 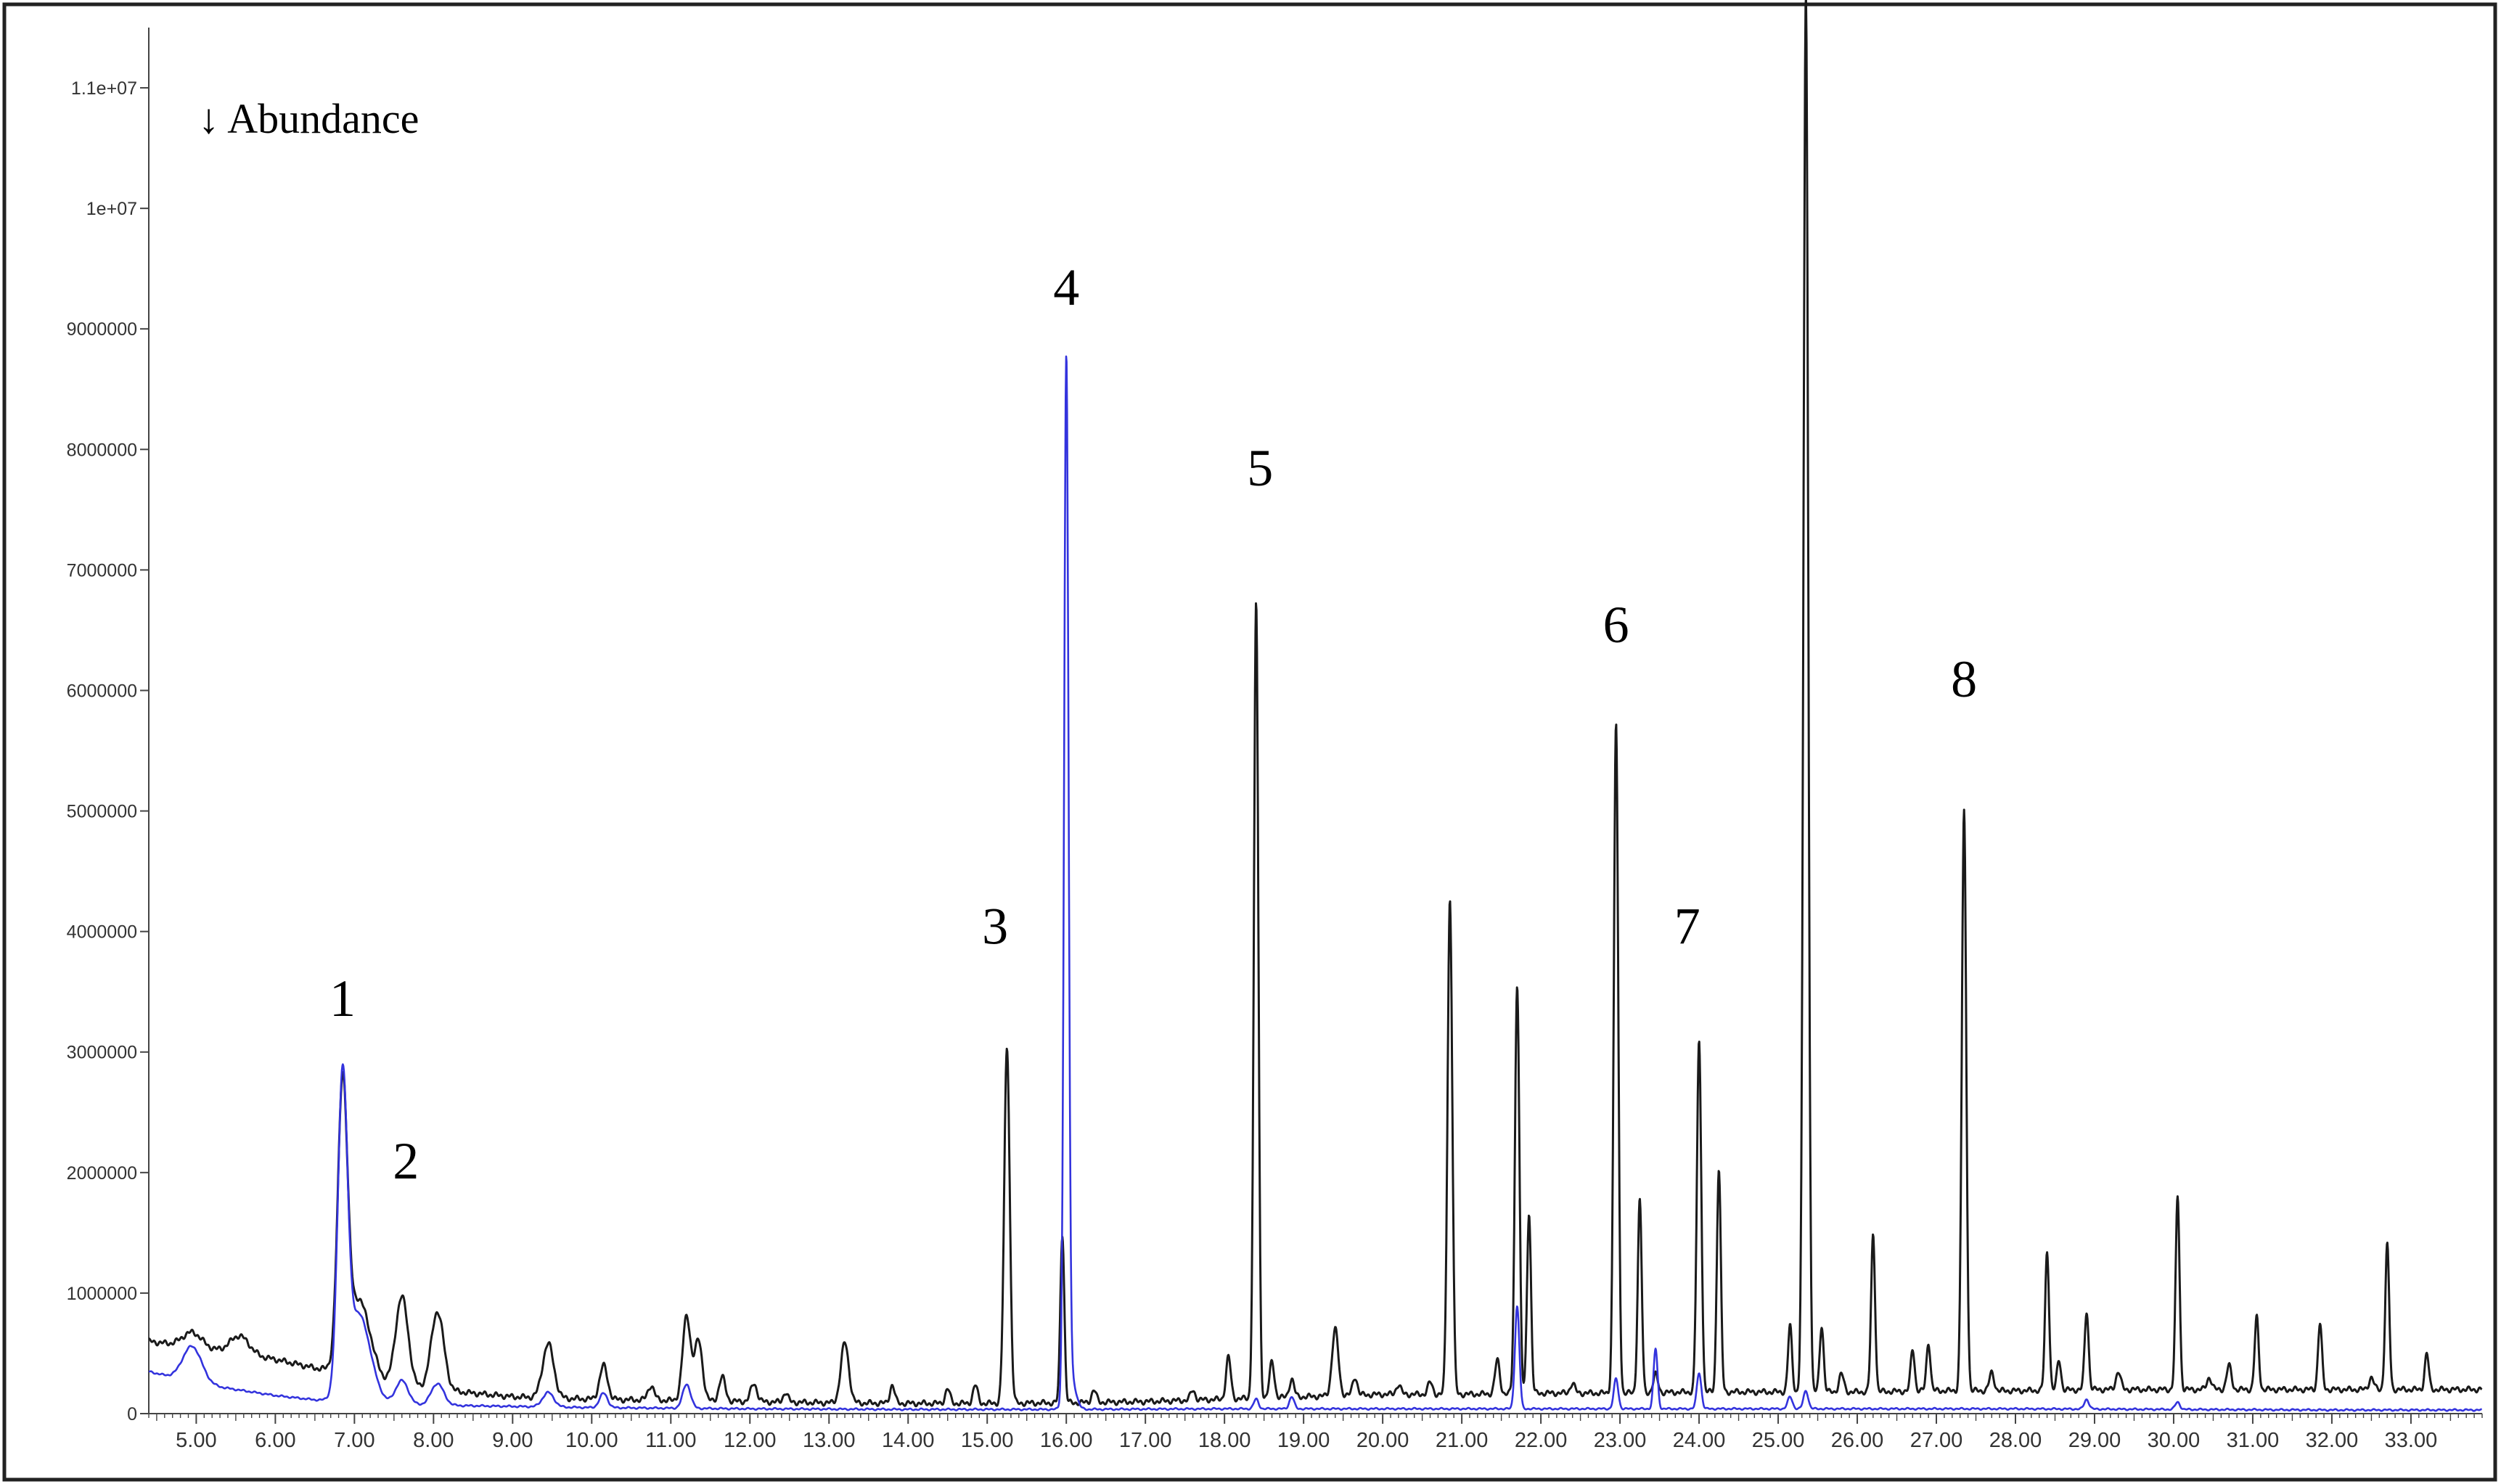 What do you see at coordinates (1964, 679) in the screenshot?
I see `peak-label: 8` at bounding box center [1964, 679].